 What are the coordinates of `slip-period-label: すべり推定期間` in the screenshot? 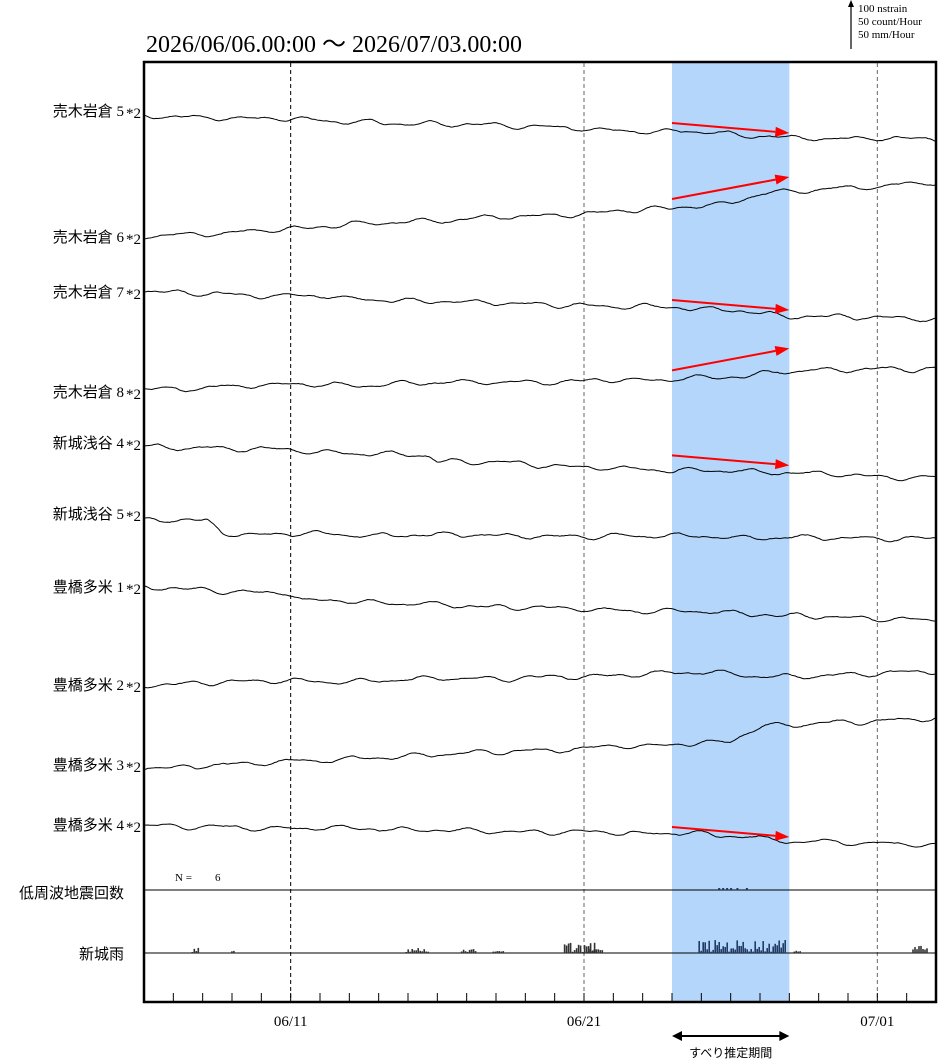 It's located at (730, 1052).